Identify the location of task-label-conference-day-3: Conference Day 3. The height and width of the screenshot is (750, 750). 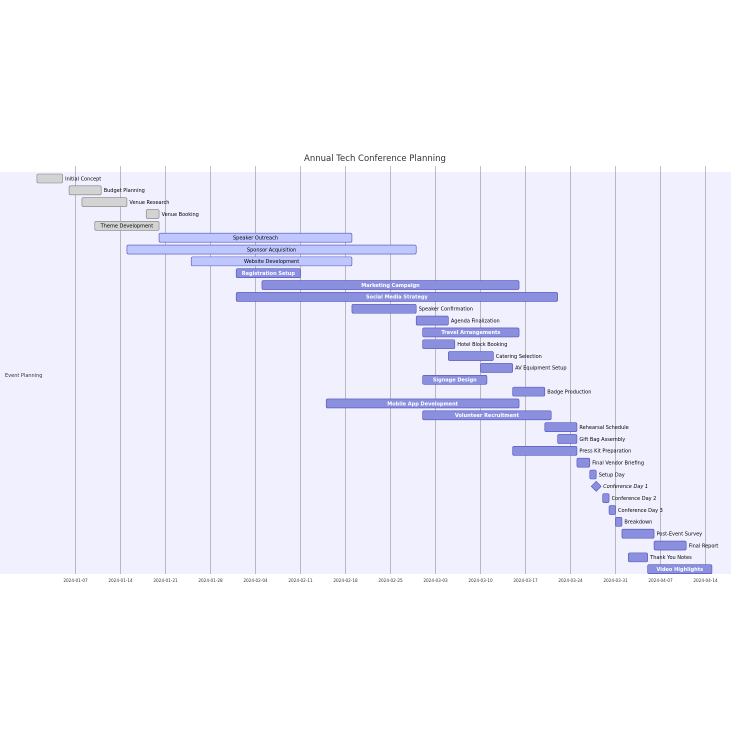
(640, 511).